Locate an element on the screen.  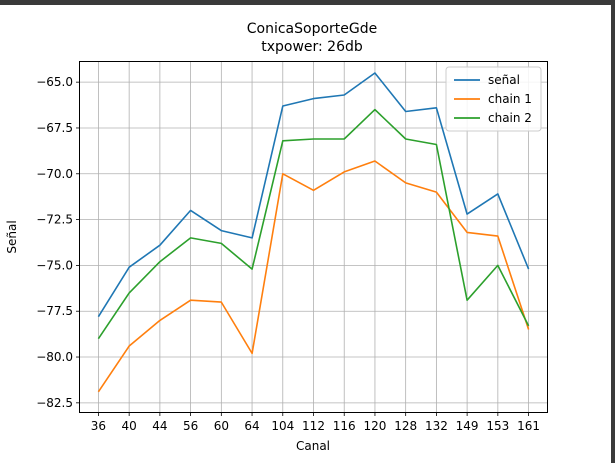
y-tick-label: −65.0 is located at coordinates (54, 82).